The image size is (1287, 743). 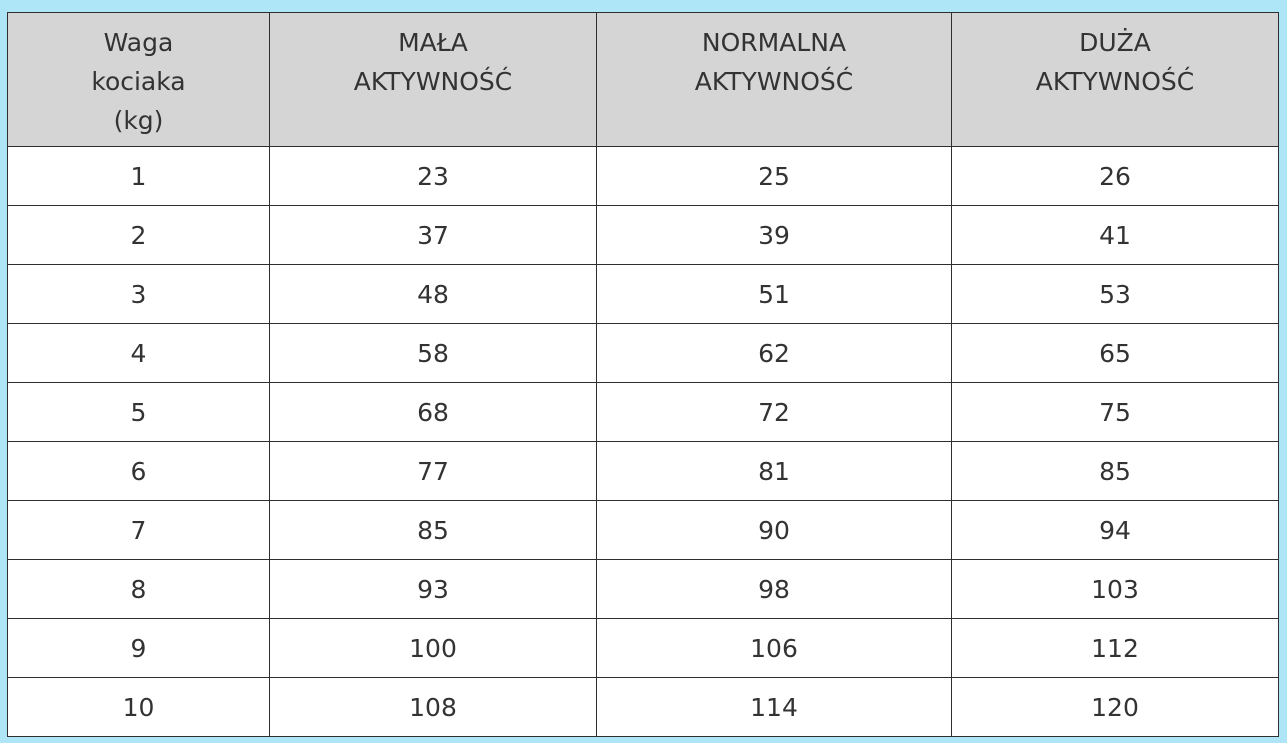 What do you see at coordinates (1115, 530) in the screenshot?
I see `table-cell: 94` at bounding box center [1115, 530].